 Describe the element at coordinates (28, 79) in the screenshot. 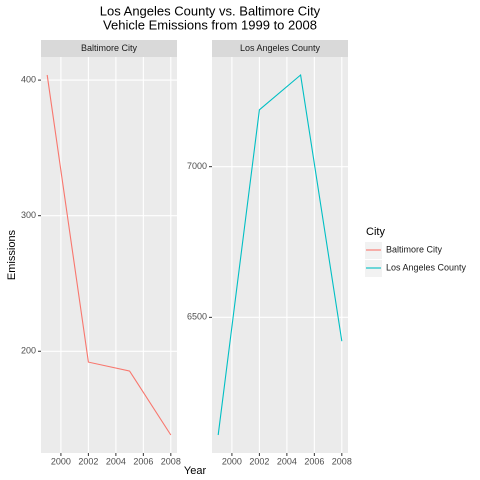

I see `y-tick-label: 400` at that location.